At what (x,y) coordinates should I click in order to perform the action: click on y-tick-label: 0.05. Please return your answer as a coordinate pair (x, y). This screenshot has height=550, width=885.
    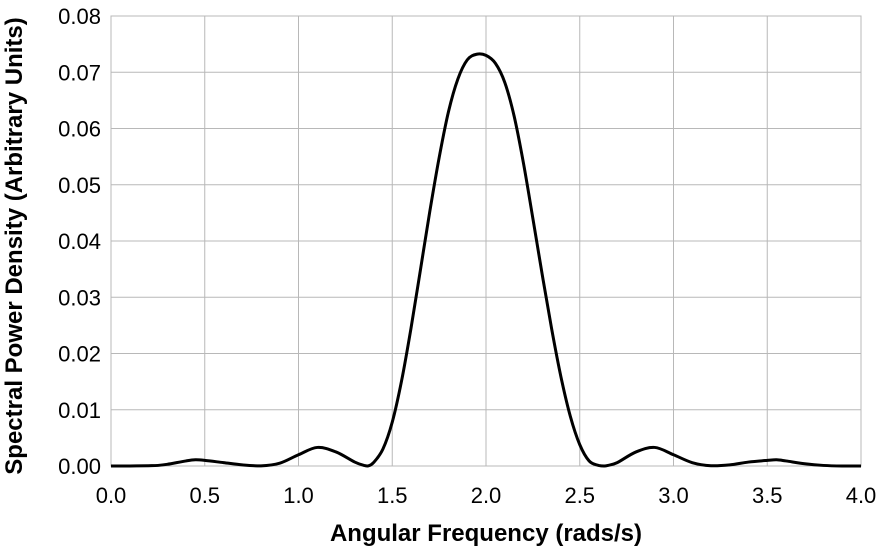
    Looking at the image, I should click on (79, 185).